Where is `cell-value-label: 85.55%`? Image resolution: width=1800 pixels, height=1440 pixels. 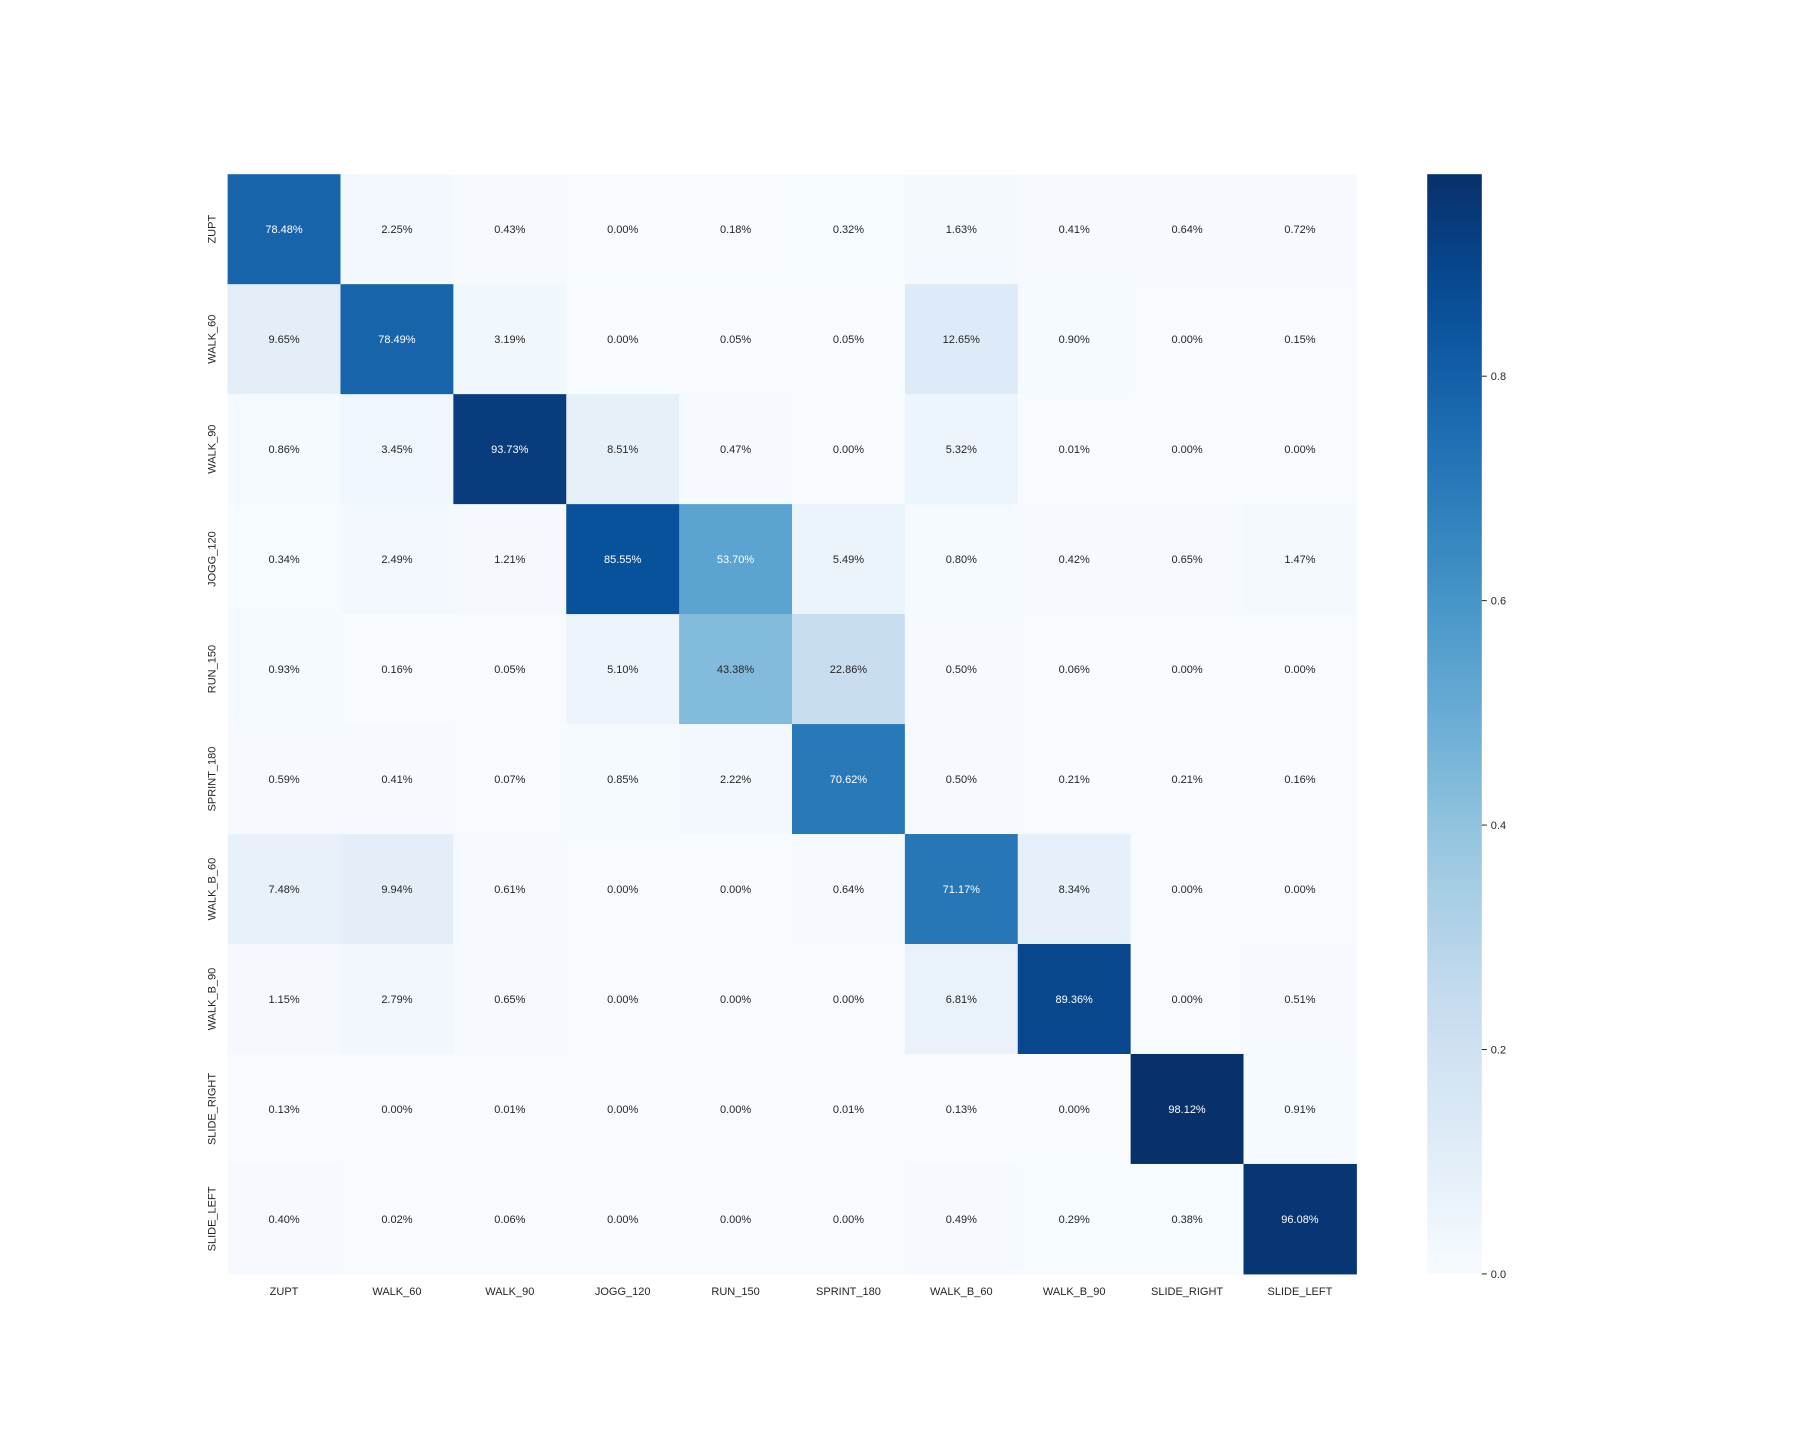 cell-value-label: 85.55% is located at coordinates (623, 560).